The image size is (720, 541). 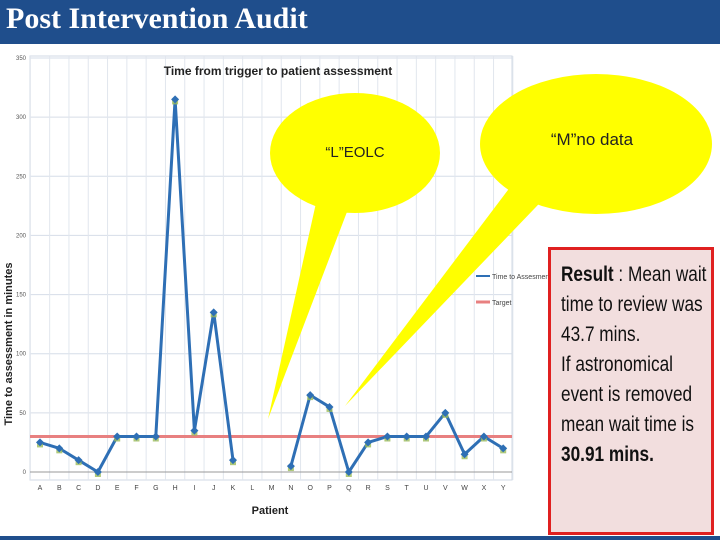 What do you see at coordinates (270, 511) in the screenshot?
I see `x-axis-label: Patient` at bounding box center [270, 511].